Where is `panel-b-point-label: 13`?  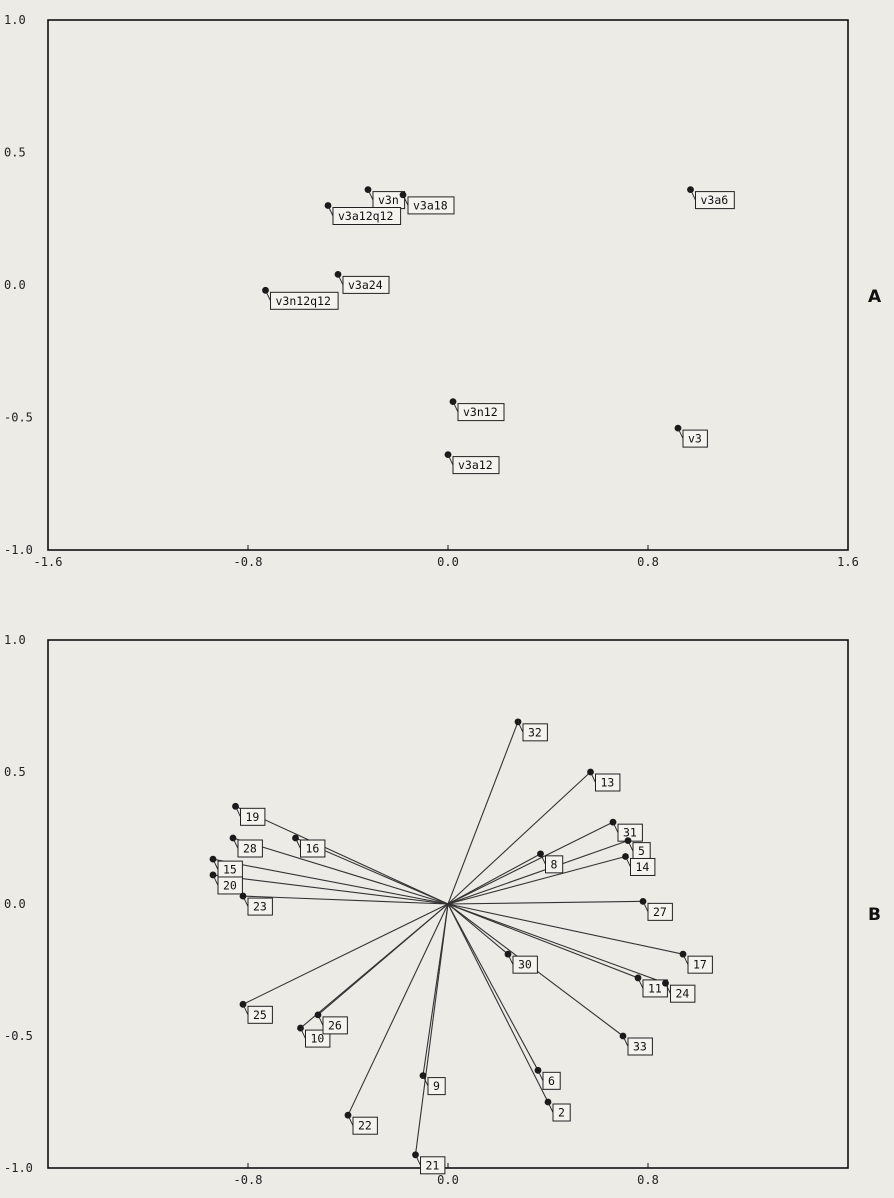 panel-b-point-label: 13 is located at coordinates (608, 783).